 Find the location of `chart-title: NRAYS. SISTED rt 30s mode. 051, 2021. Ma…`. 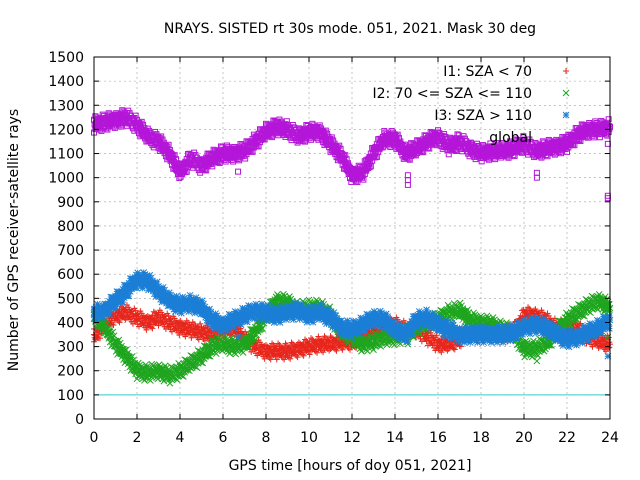

chart-title: NRAYS. SISTED rt 30s mode. 051, 2021. Ma… is located at coordinates (350, 29).